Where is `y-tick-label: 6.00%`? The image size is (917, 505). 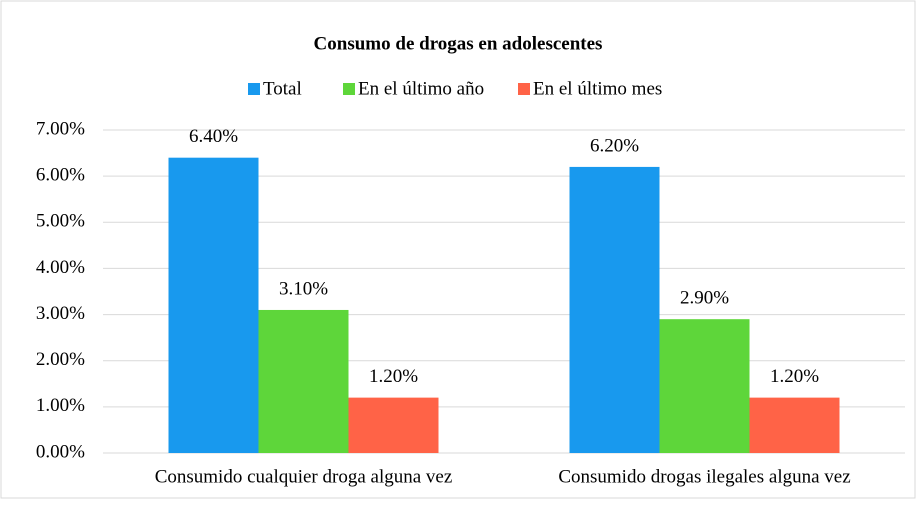 y-tick-label: 6.00% is located at coordinates (60, 175).